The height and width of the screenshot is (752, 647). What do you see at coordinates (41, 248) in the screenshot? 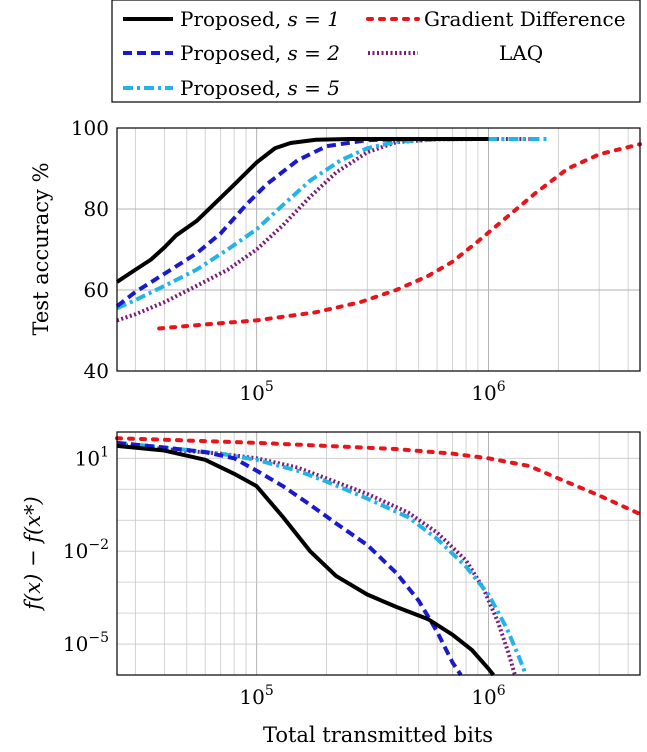
I see `accuracy-y-axis-label: Test accuracy %` at bounding box center [41, 248].